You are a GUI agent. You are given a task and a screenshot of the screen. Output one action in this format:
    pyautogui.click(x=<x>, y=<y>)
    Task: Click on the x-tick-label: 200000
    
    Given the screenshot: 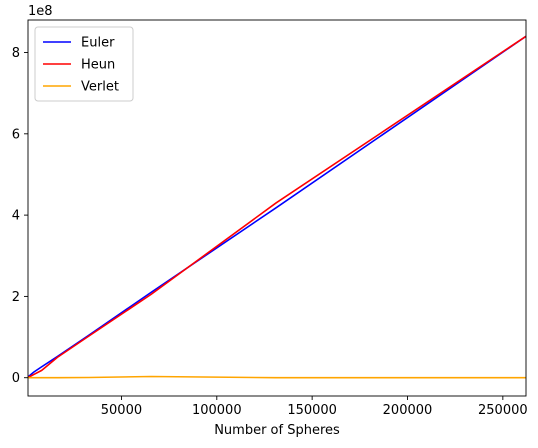 What is the action you would take?
    pyautogui.click(x=408, y=410)
    